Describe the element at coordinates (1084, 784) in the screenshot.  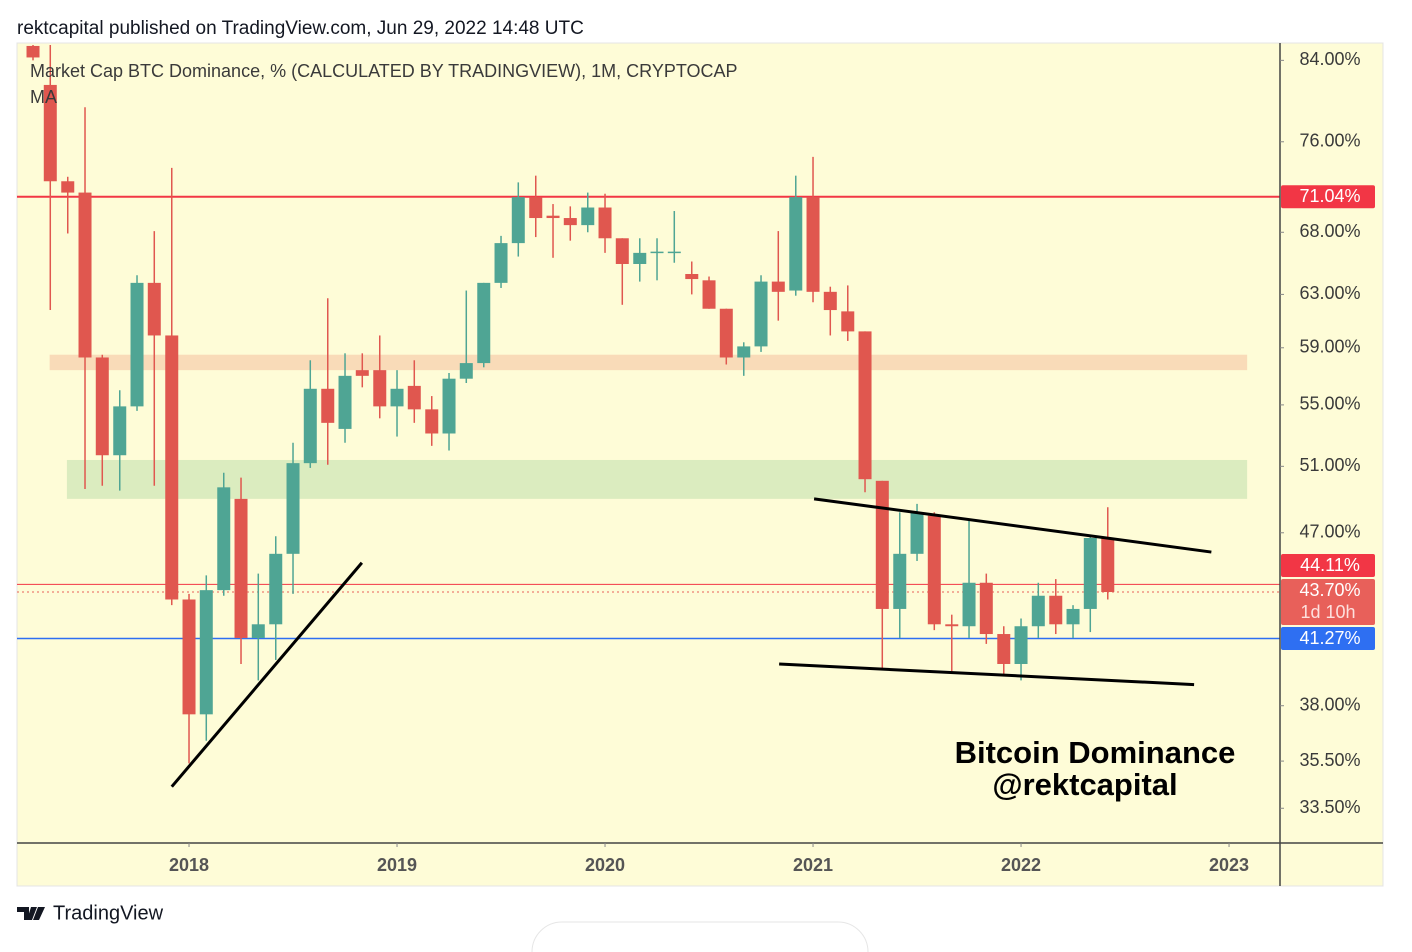
I see `annotation: @rektcapital` at that location.